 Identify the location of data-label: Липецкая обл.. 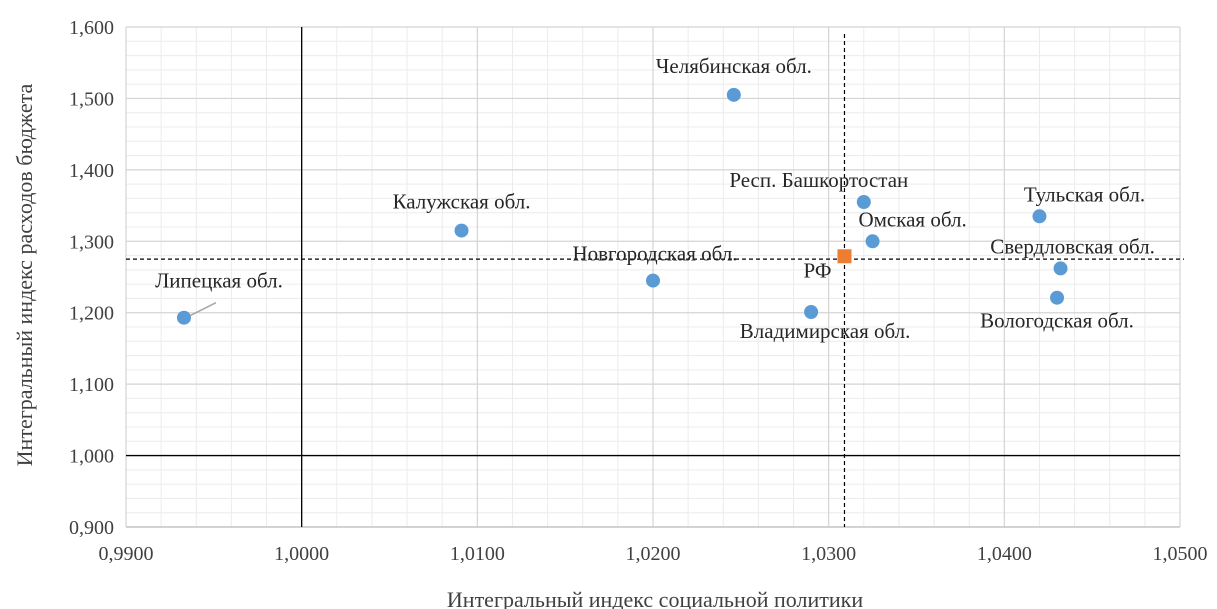
(219, 281).